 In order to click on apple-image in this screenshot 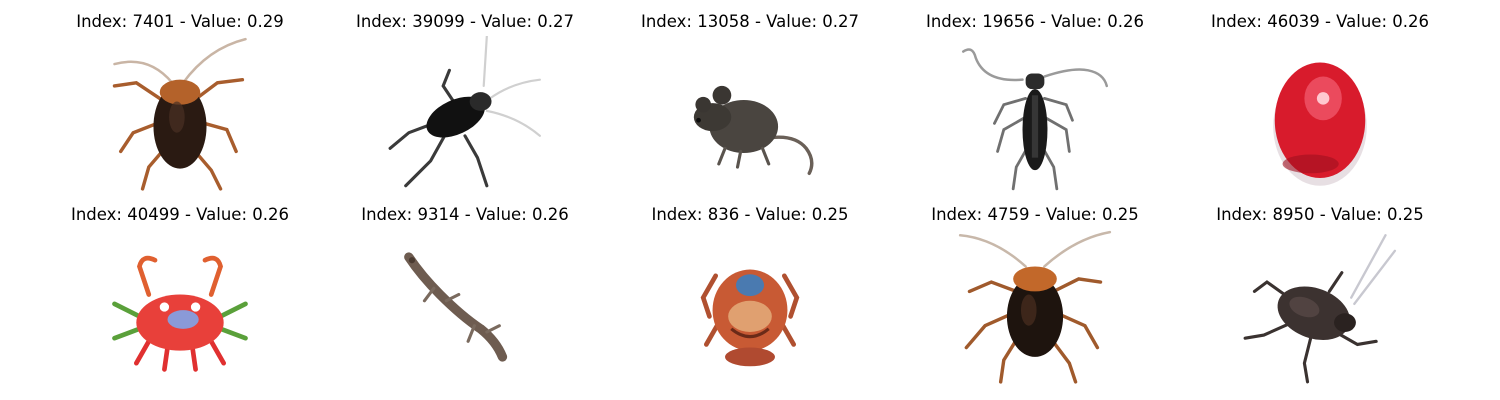, I will do `click(1320, 124)`.